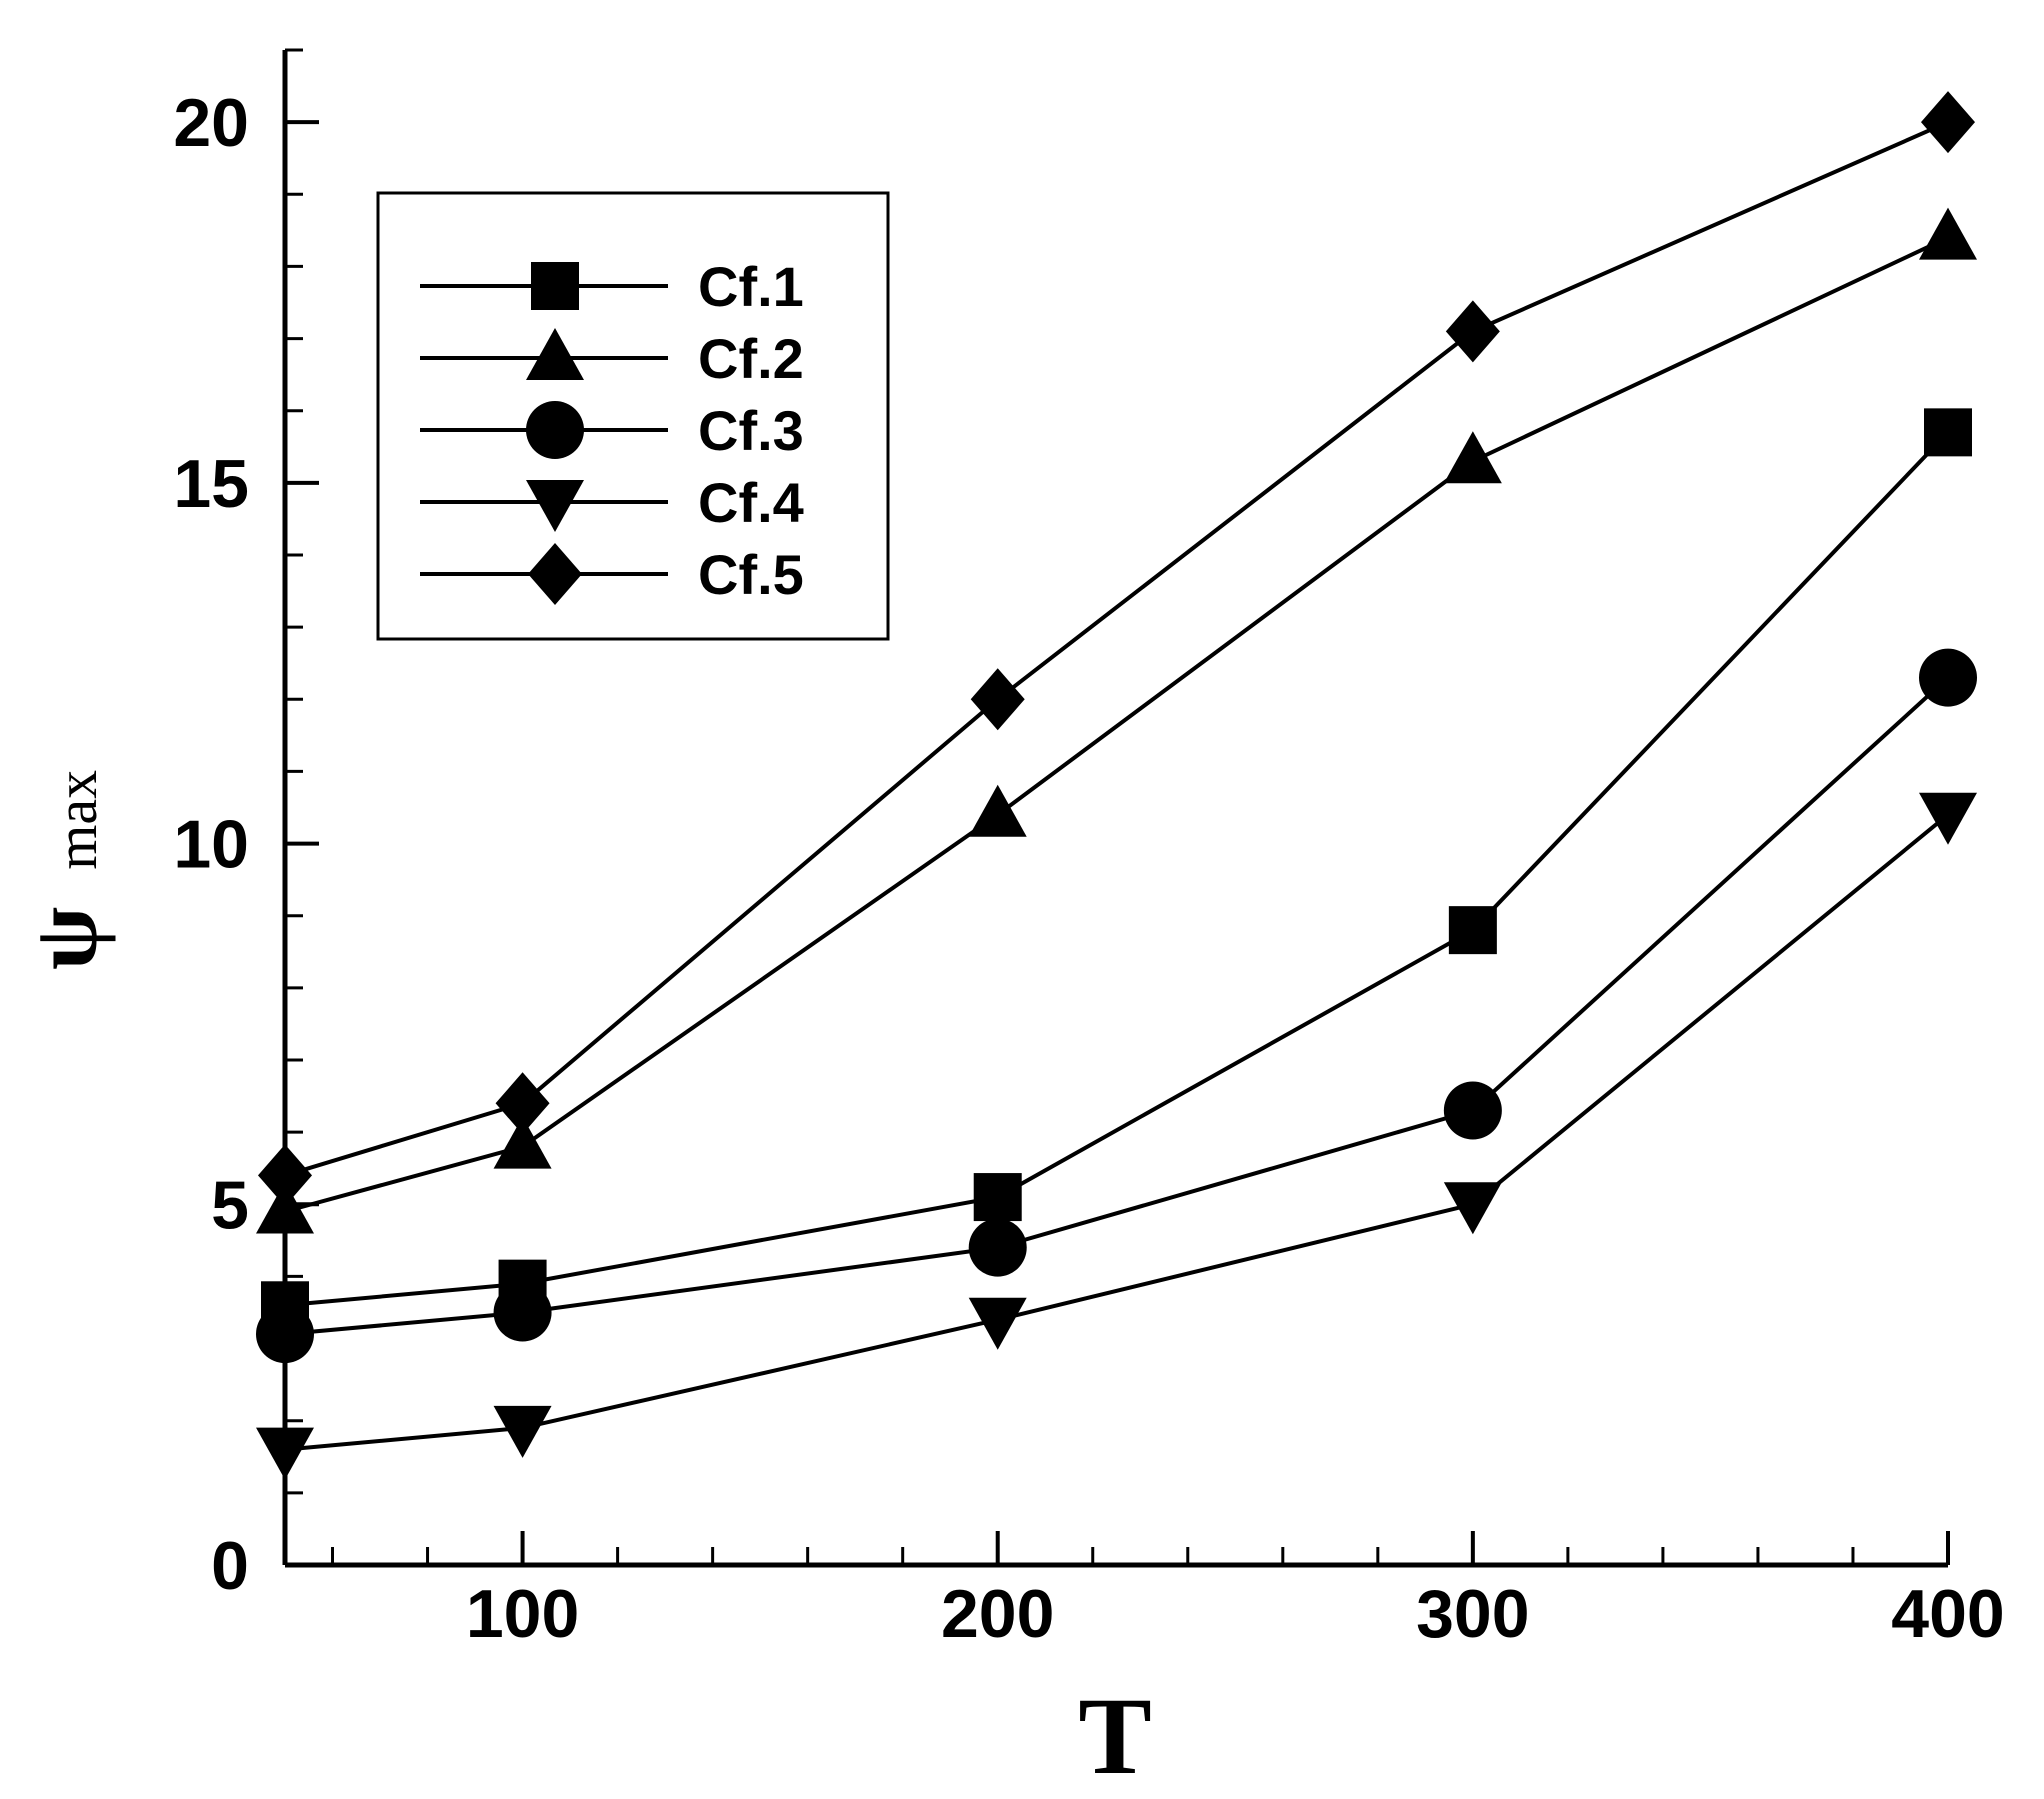 The image size is (2044, 1799). I want to click on legend-label: Cf.3, so click(751, 430).